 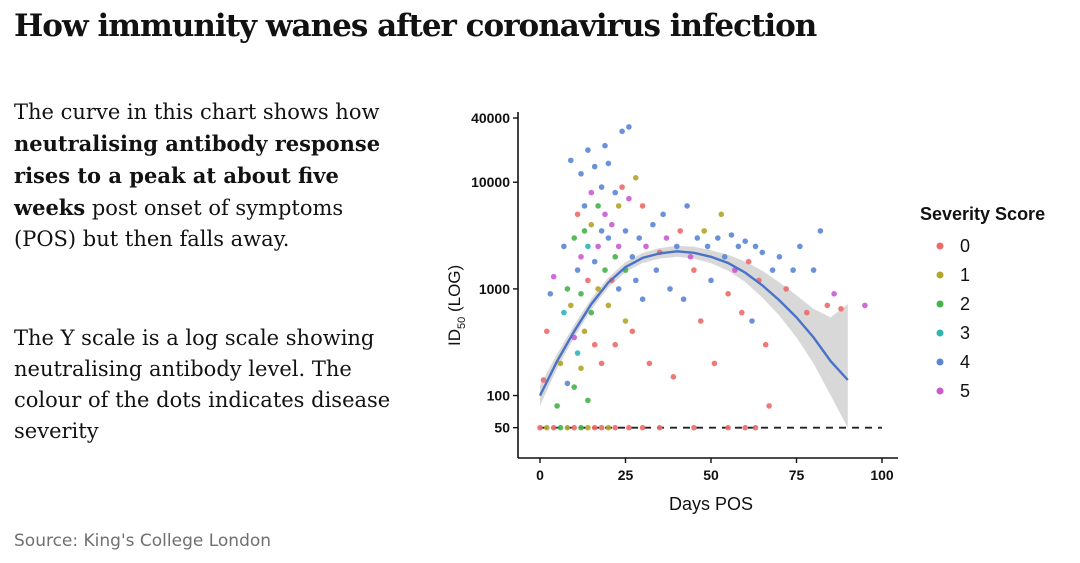 What do you see at coordinates (965, 246) in the screenshot?
I see `legend-label: 0` at bounding box center [965, 246].